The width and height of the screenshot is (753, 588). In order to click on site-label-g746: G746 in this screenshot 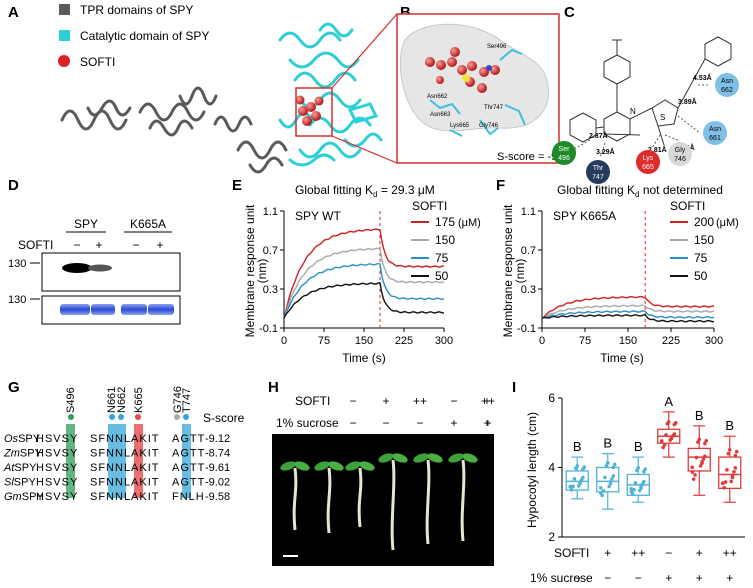, I will do `click(178, 399)`.